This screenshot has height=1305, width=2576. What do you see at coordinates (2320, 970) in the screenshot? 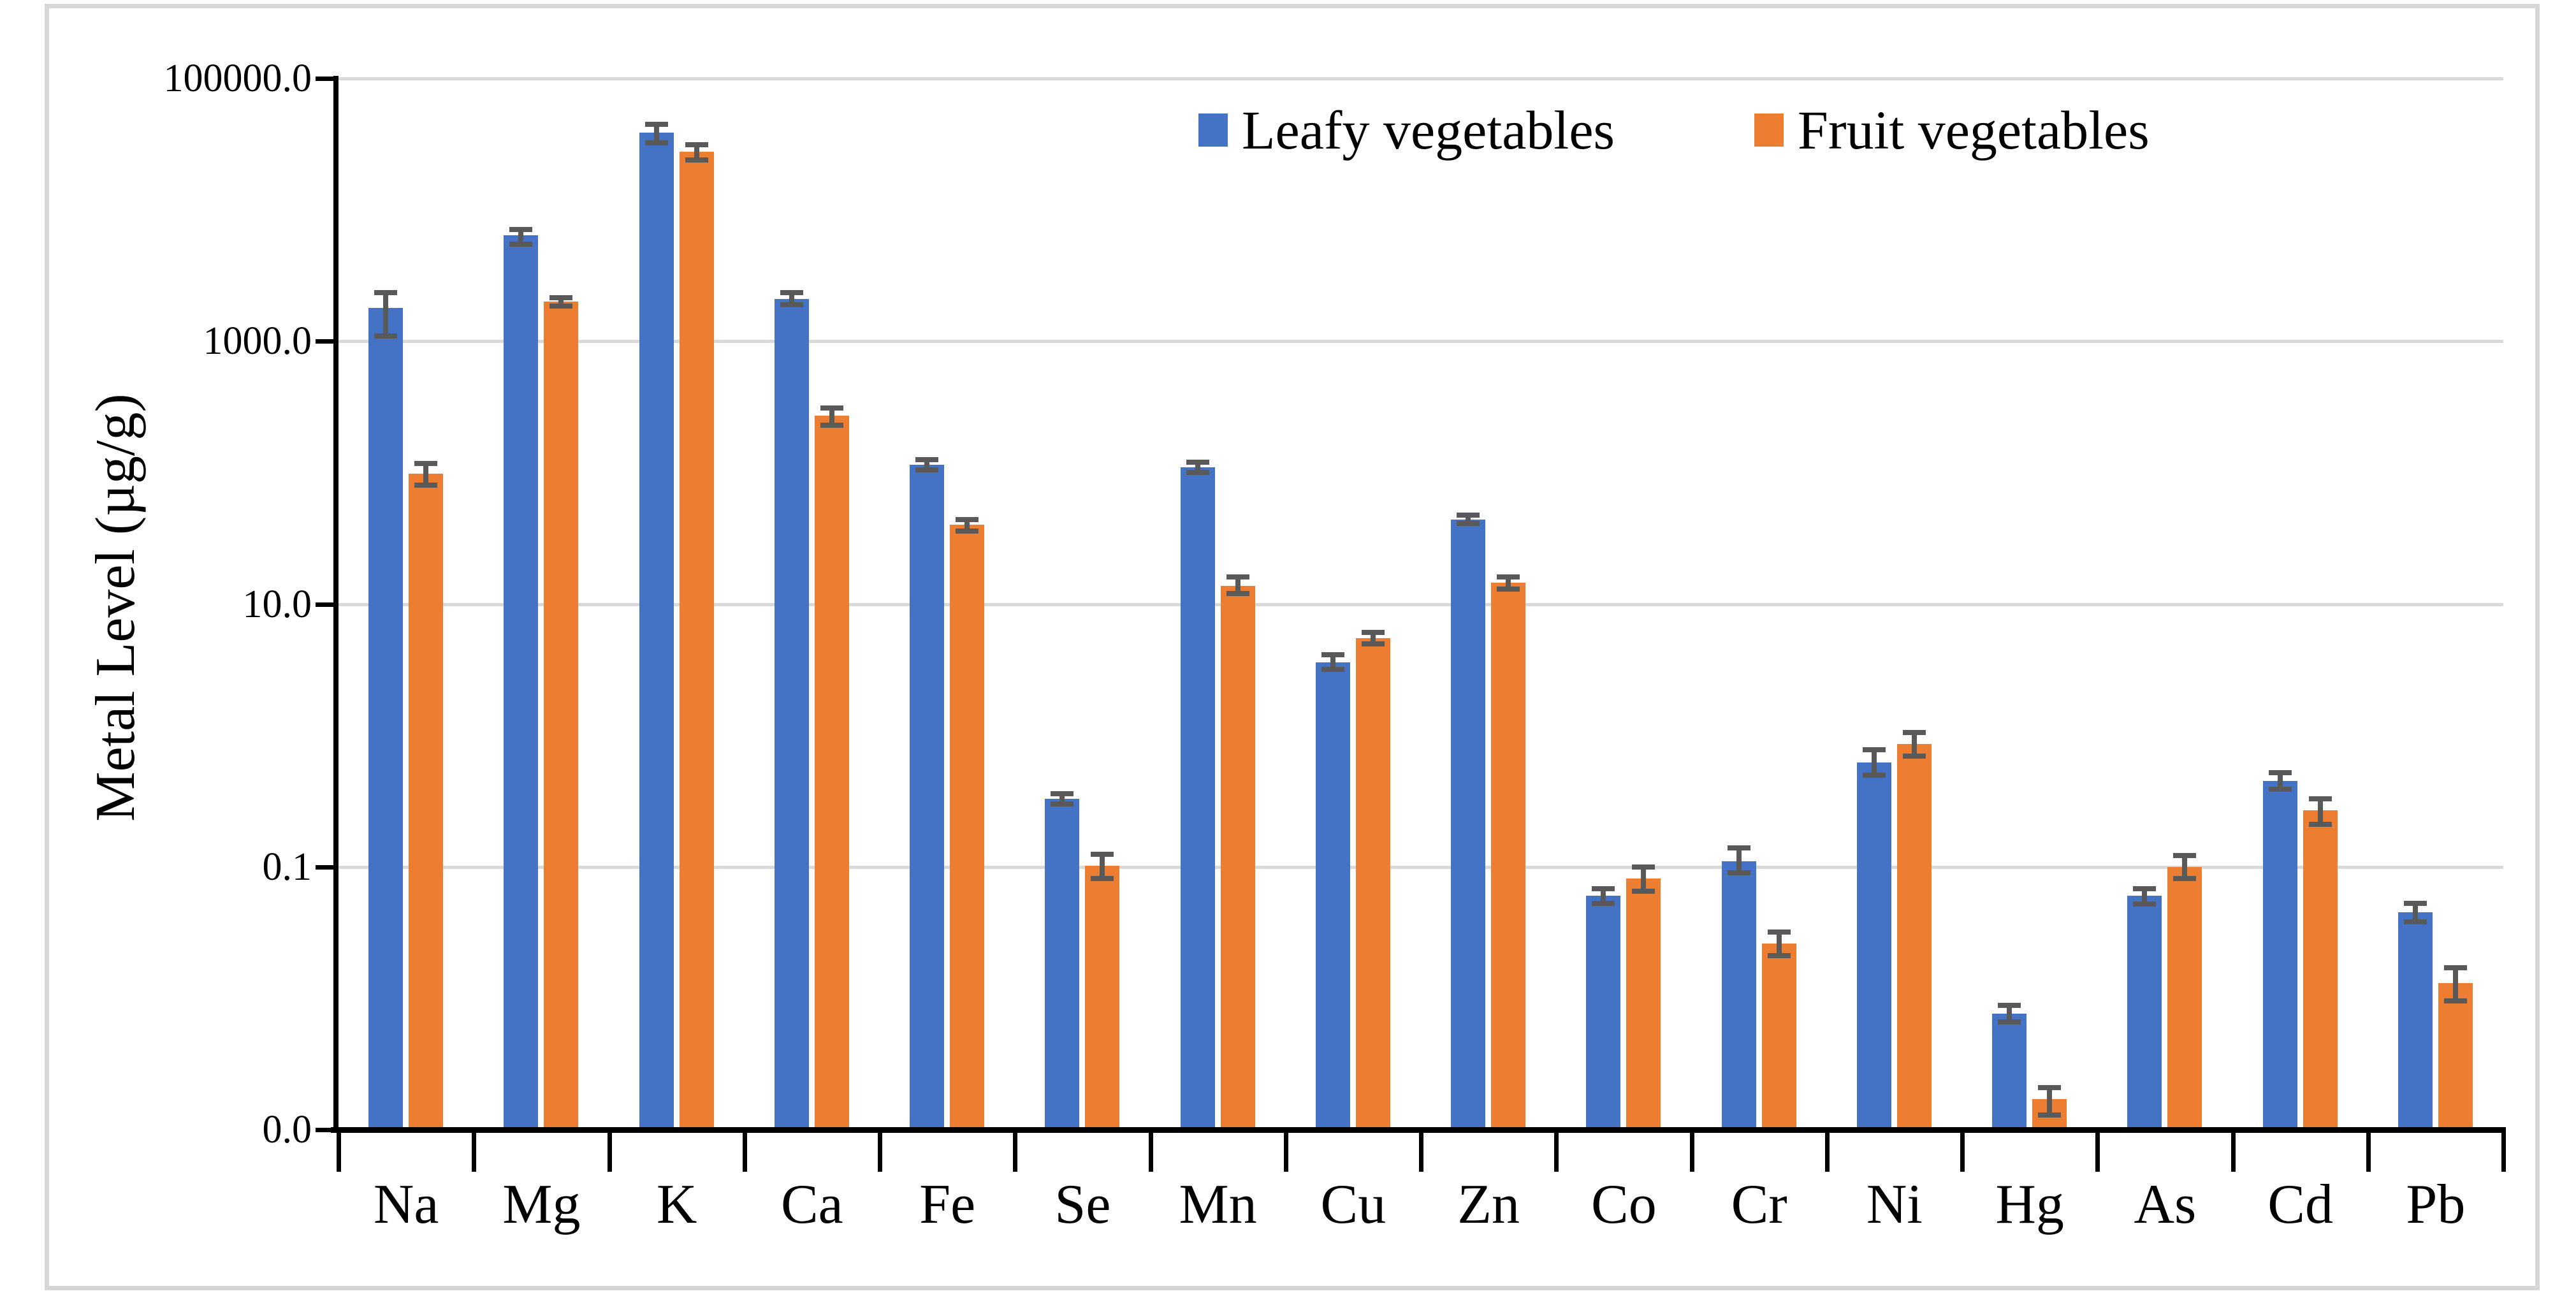
I see `bar-fruit-Cd` at bounding box center [2320, 970].